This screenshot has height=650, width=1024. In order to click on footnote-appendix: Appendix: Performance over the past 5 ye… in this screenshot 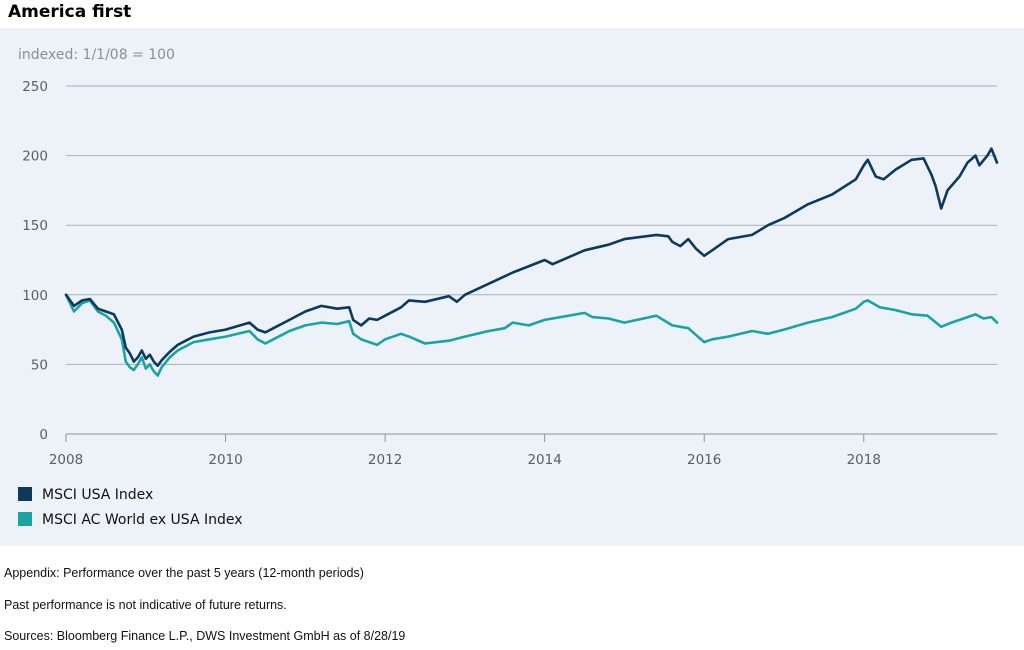, I will do `click(184, 573)`.